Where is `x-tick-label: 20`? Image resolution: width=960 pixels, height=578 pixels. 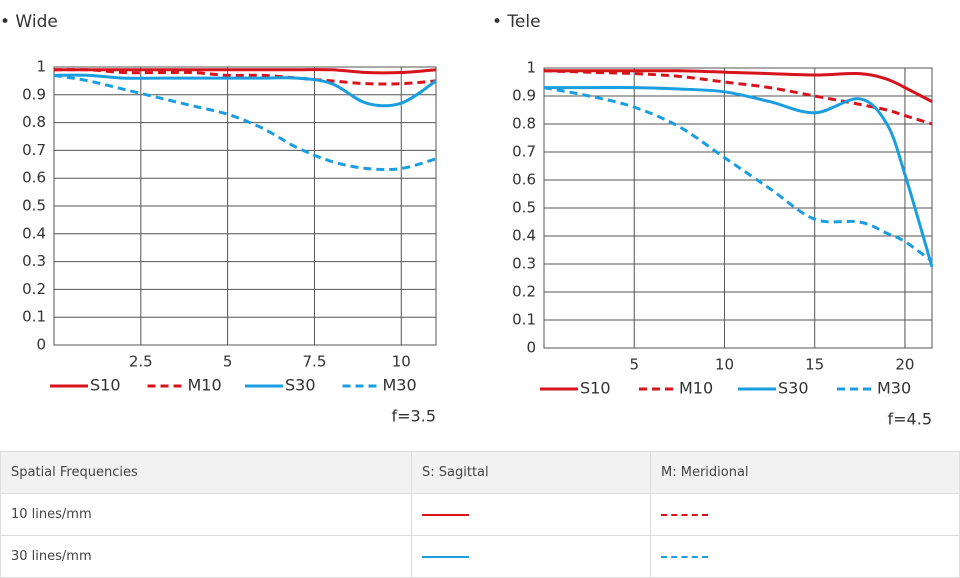 x-tick-label: 20 is located at coordinates (904, 365).